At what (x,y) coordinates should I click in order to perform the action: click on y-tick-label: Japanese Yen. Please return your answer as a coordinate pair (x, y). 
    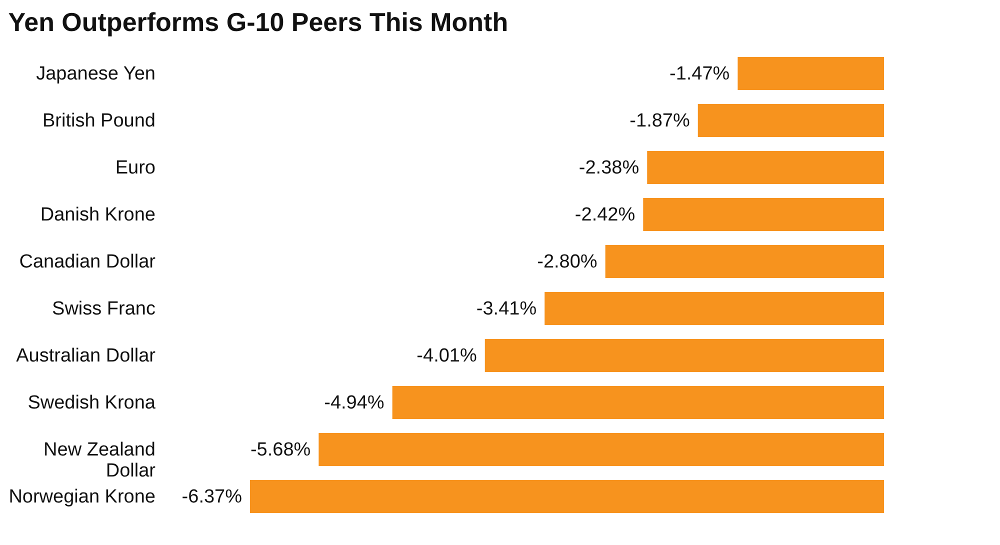
    Looking at the image, I should click on (96, 74).